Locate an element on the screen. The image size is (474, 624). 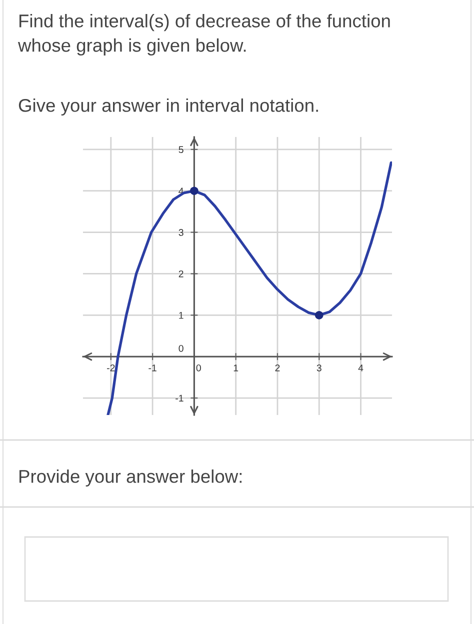
y-tick-label: 2 is located at coordinates (181, 274).